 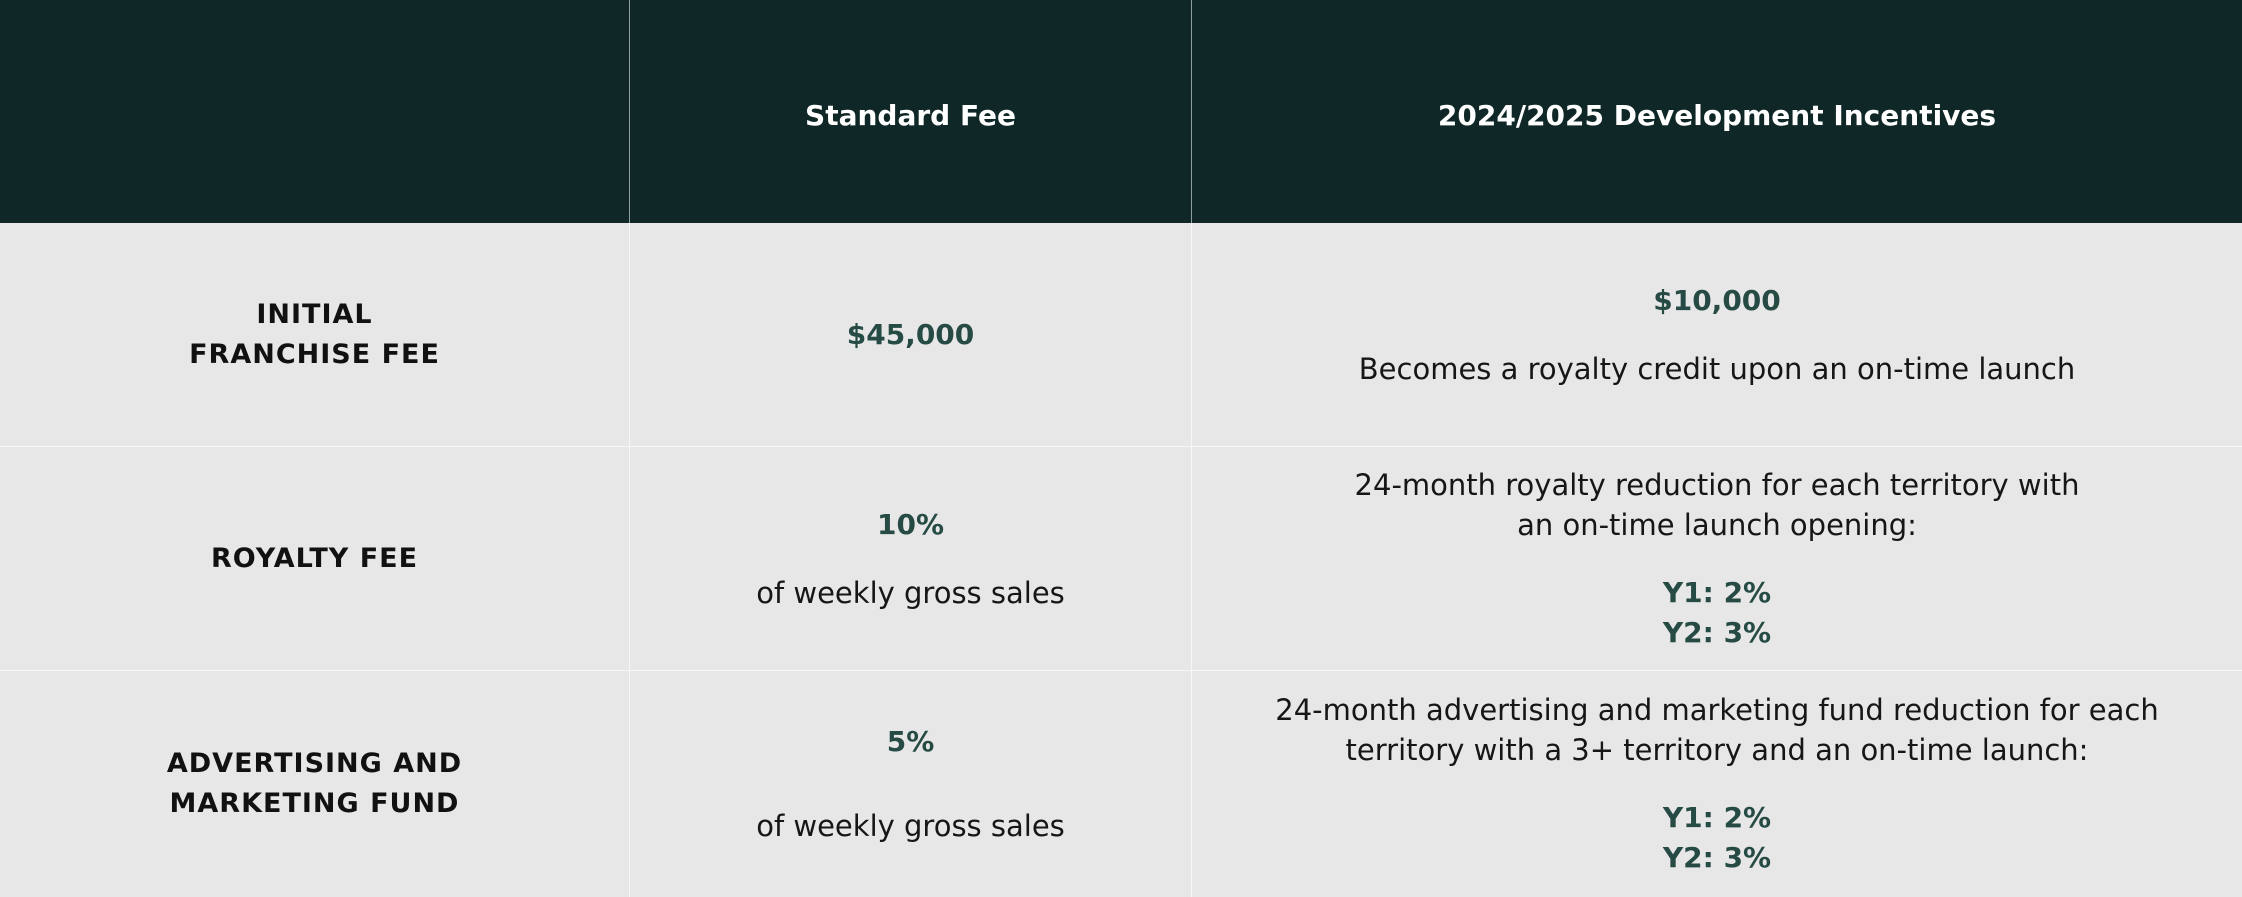 I want to click on row-label-line: INITIAL, so click(x=314, y=314).